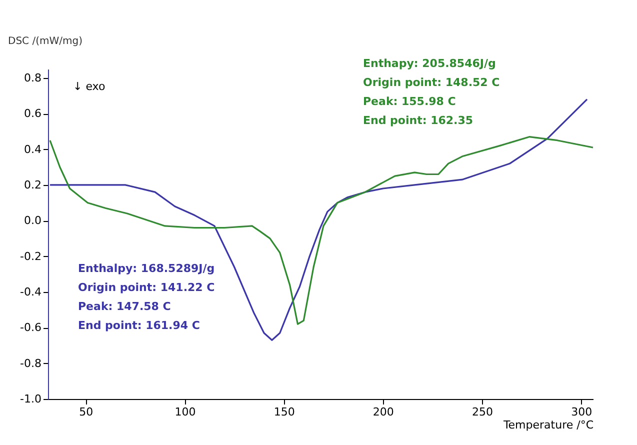 The image size is (637, 445). I want to click on x-tick-label: 250, so click(483, 412).